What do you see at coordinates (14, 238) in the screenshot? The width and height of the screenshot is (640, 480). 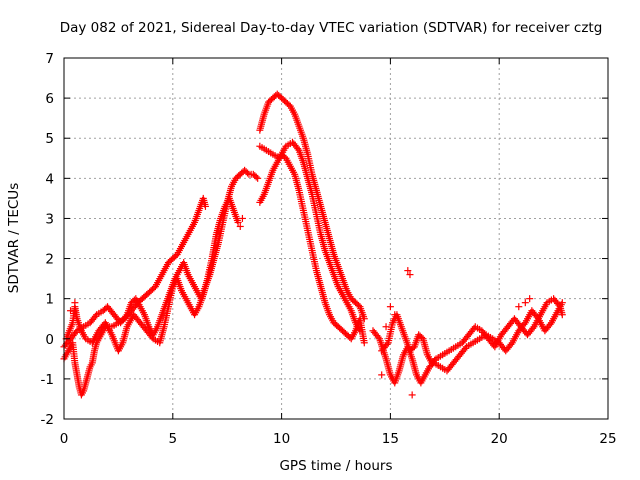 I see `y-axis-label: SDTVAR / TECUs` at bounding box center [14, 238].